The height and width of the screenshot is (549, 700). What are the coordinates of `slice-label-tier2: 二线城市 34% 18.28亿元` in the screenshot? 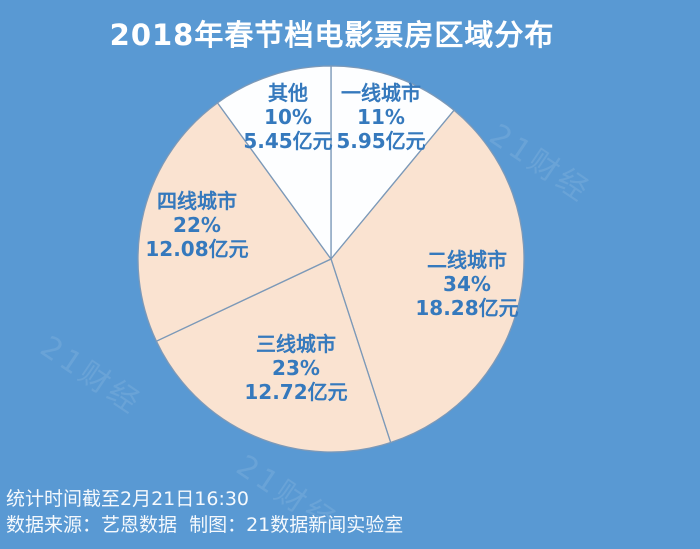 It's located at (466, 284).